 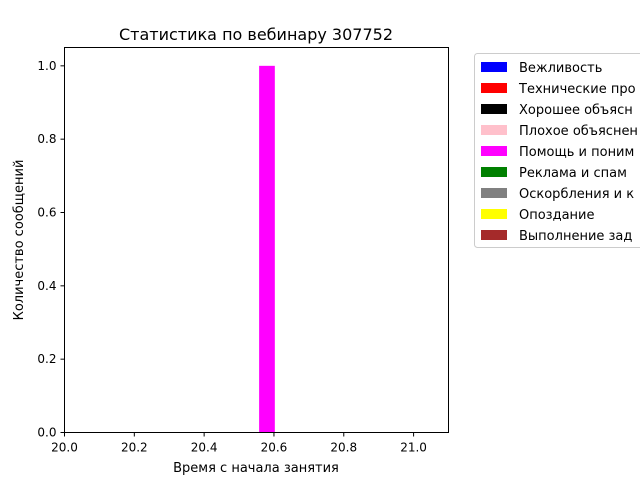 I want to click on legend-label: Выполнение зад, so click(x=575, y=236).